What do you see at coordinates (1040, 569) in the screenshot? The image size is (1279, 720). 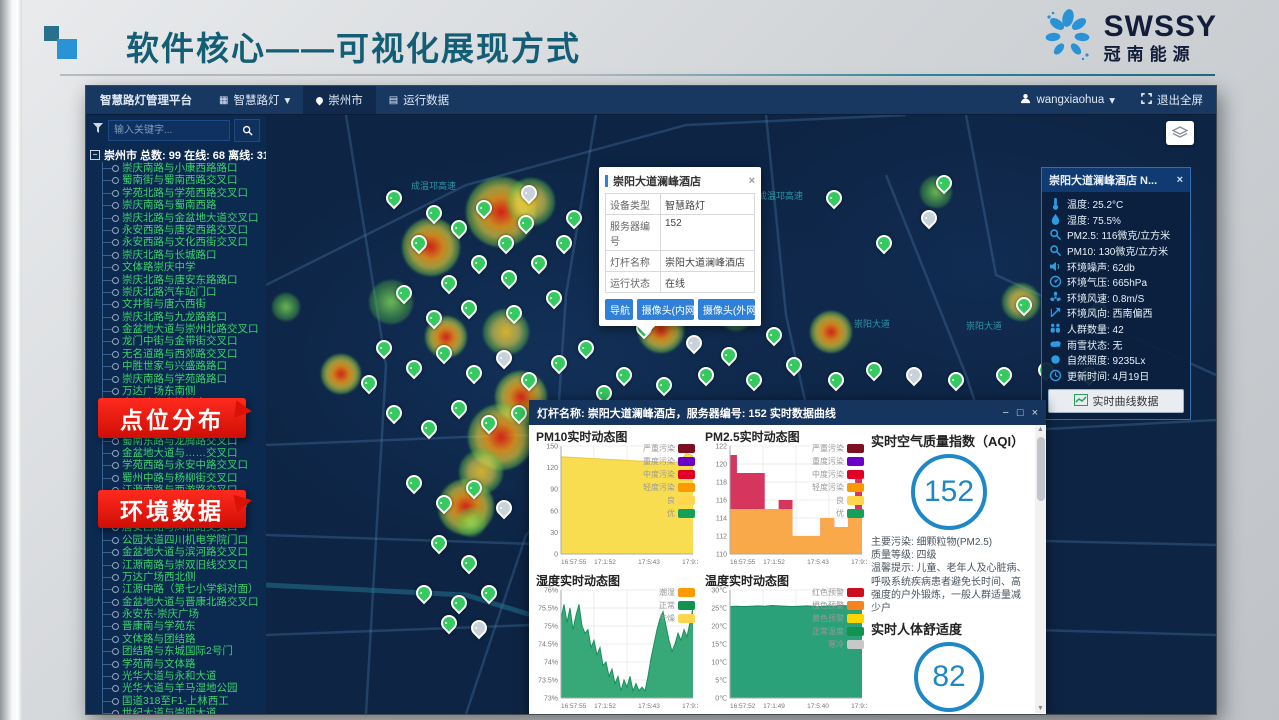 I see `data-panel-scrollbar: ▲ ▼` at bounding box center [1040, 569].